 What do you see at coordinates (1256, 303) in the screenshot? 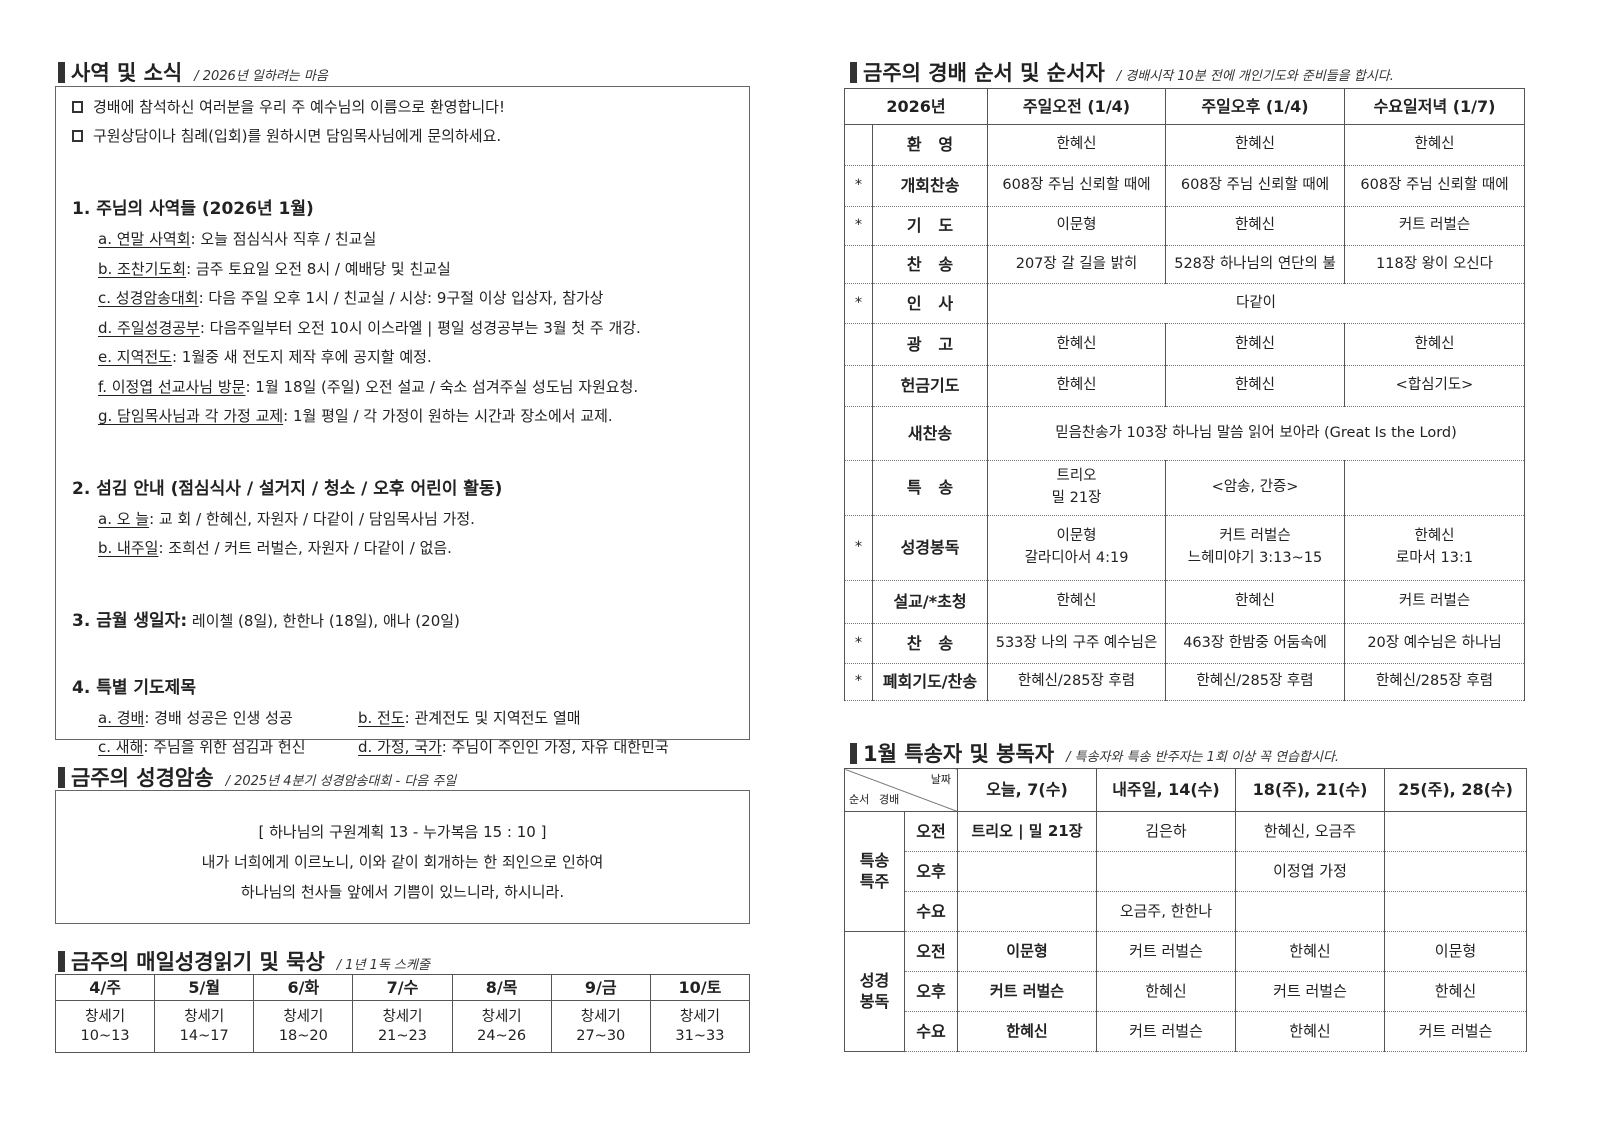
I see `order-person: 다같이` at bounding box center [1256, 303].